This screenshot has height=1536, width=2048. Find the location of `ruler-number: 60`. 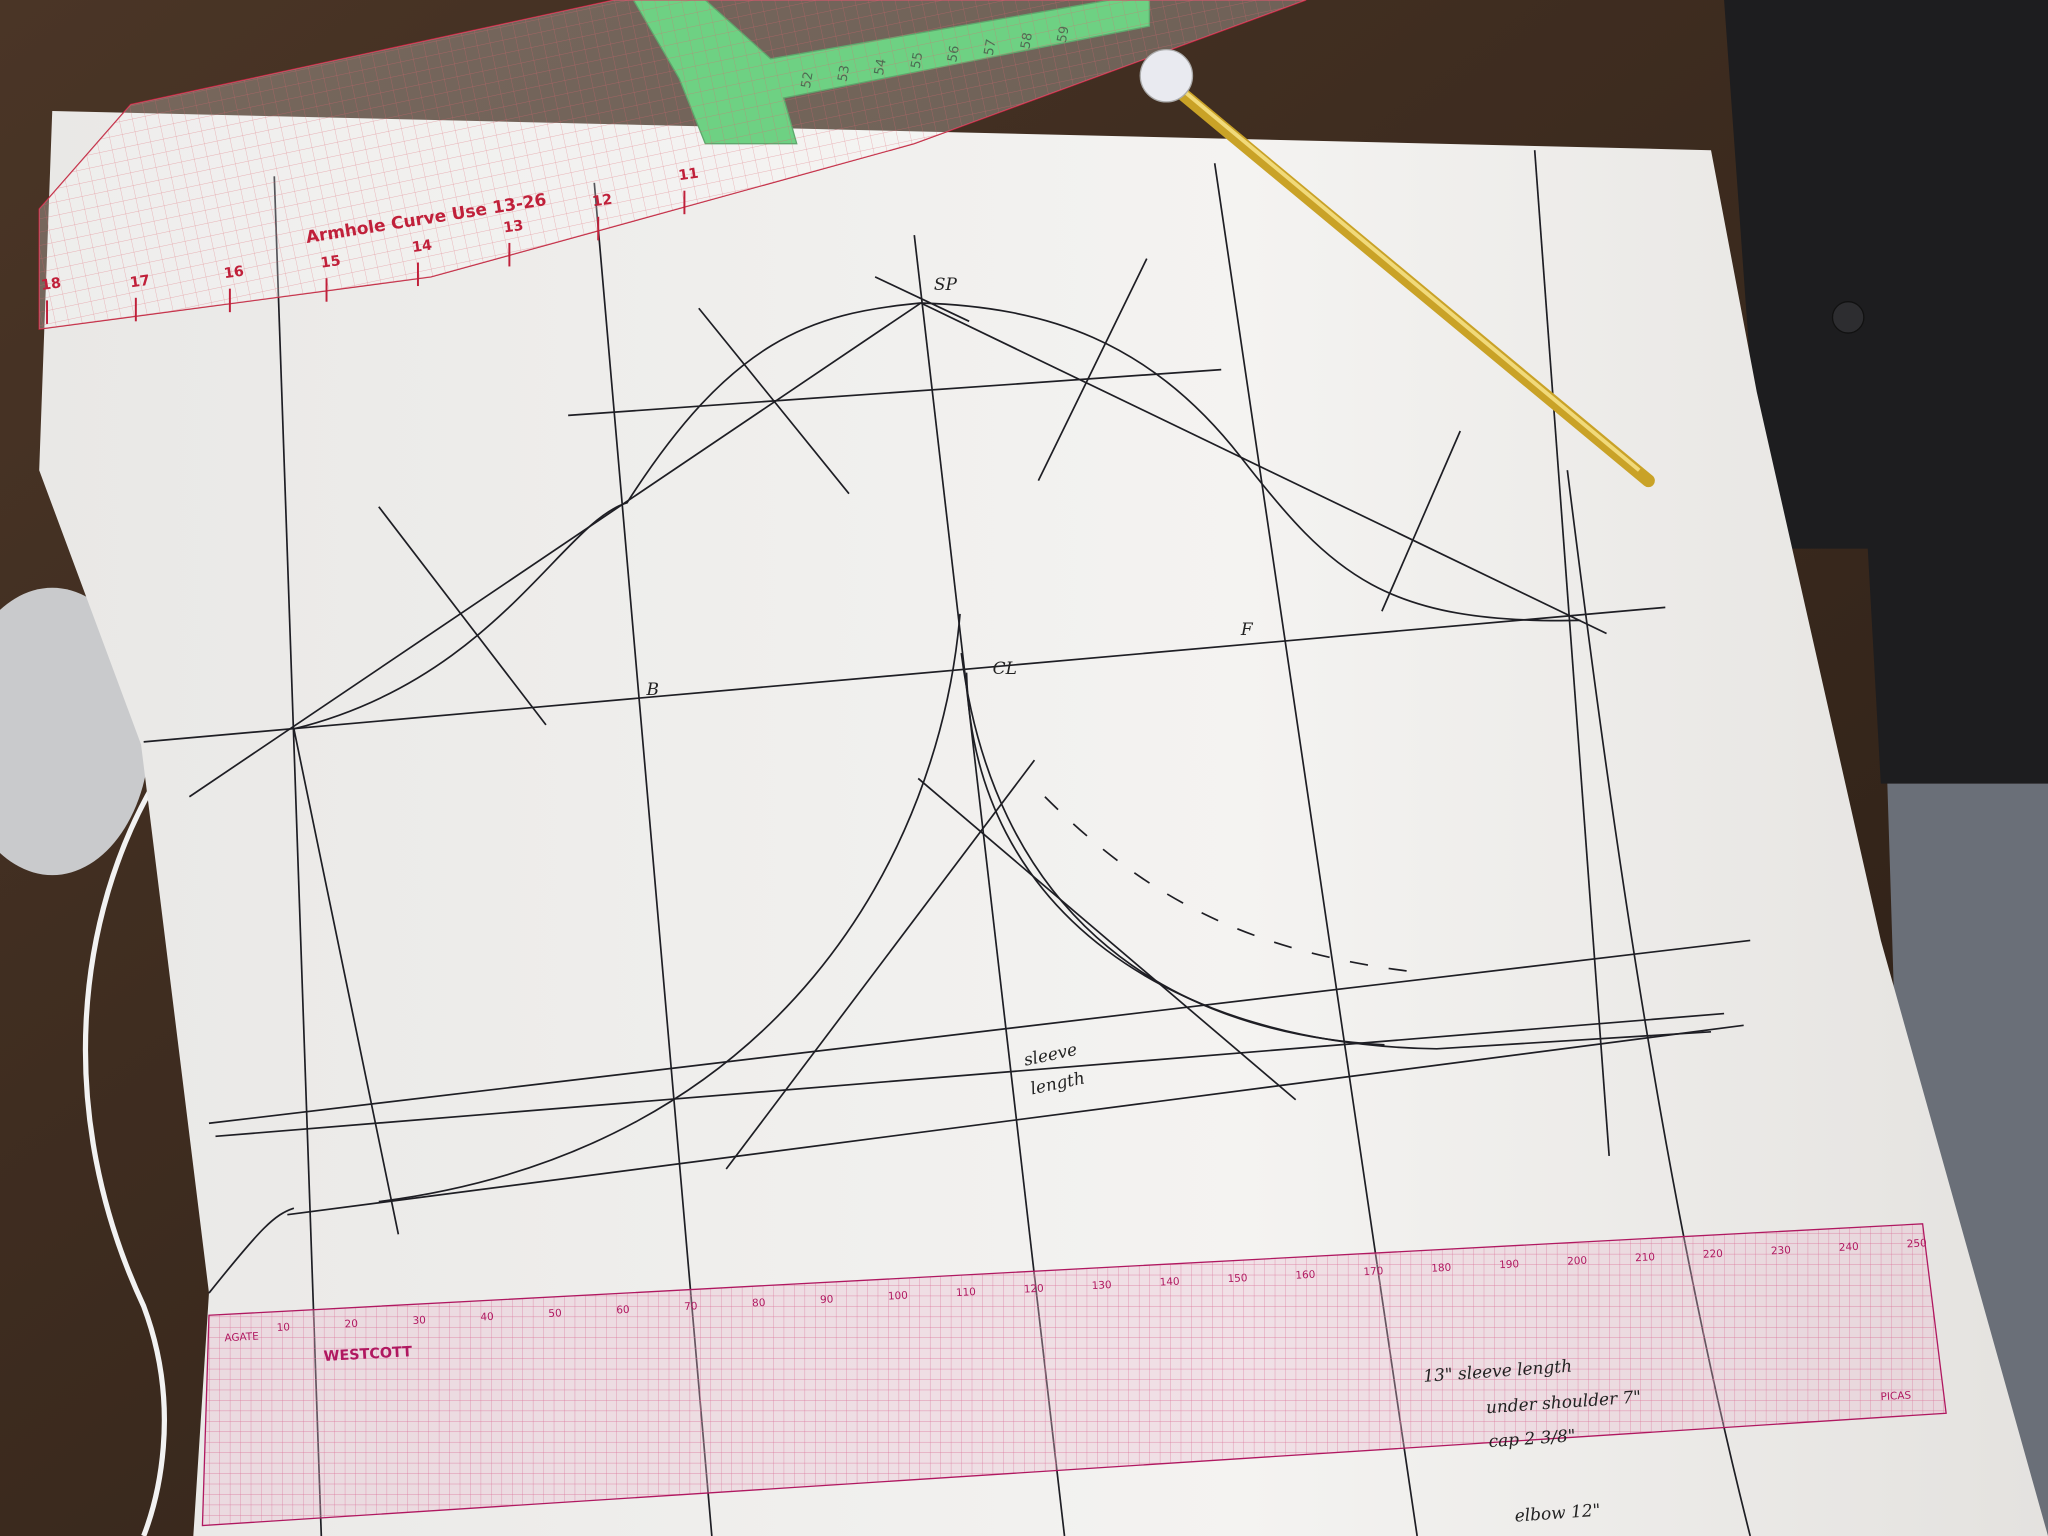

ruler-number: 60 is located at coordinates (623, 1310).